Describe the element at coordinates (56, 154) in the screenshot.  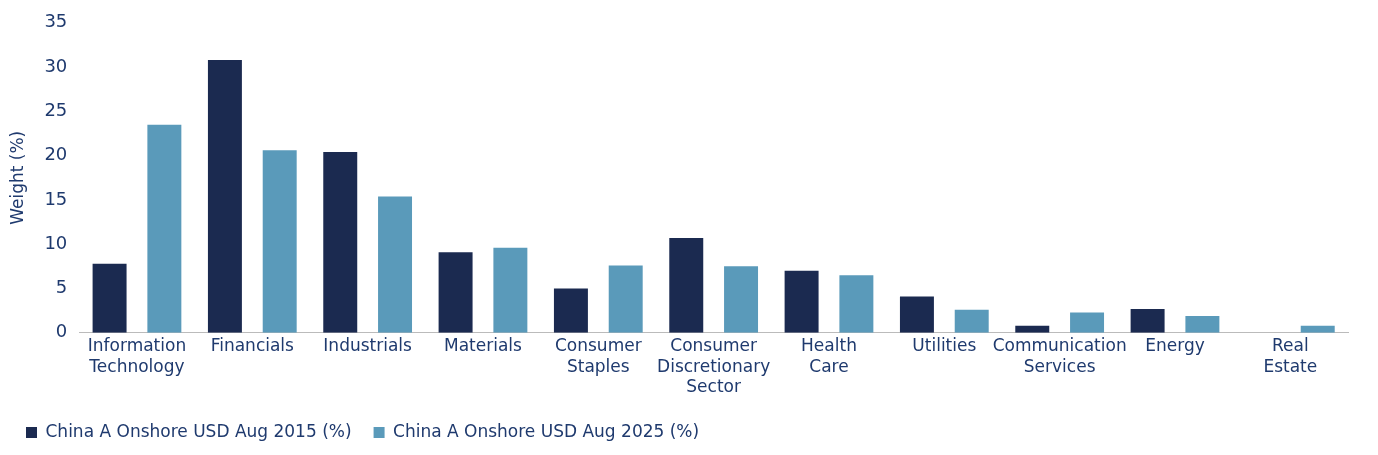
I see `y-tick-label: 20` at that location.